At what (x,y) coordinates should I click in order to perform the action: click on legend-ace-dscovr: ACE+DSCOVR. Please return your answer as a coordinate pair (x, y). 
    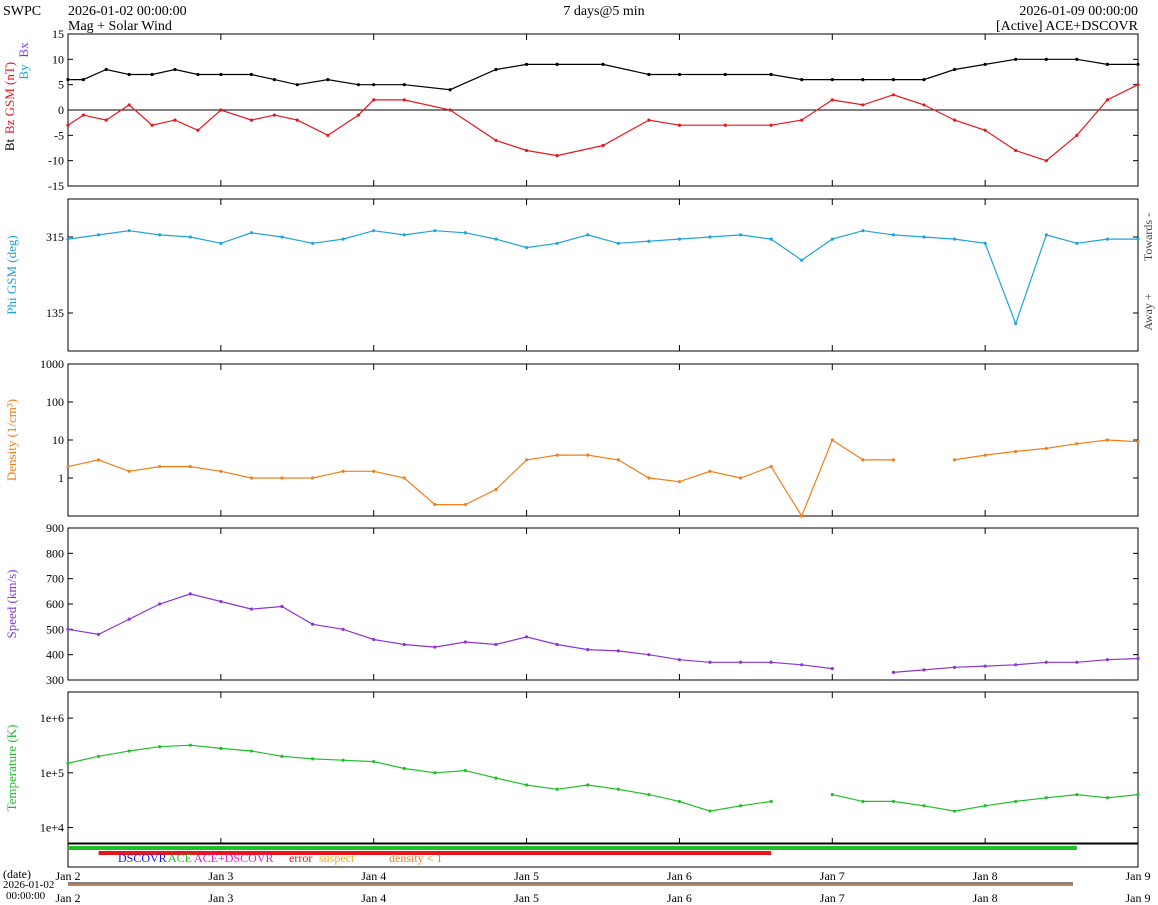
    Looking at the image, I should click on (233, 858).